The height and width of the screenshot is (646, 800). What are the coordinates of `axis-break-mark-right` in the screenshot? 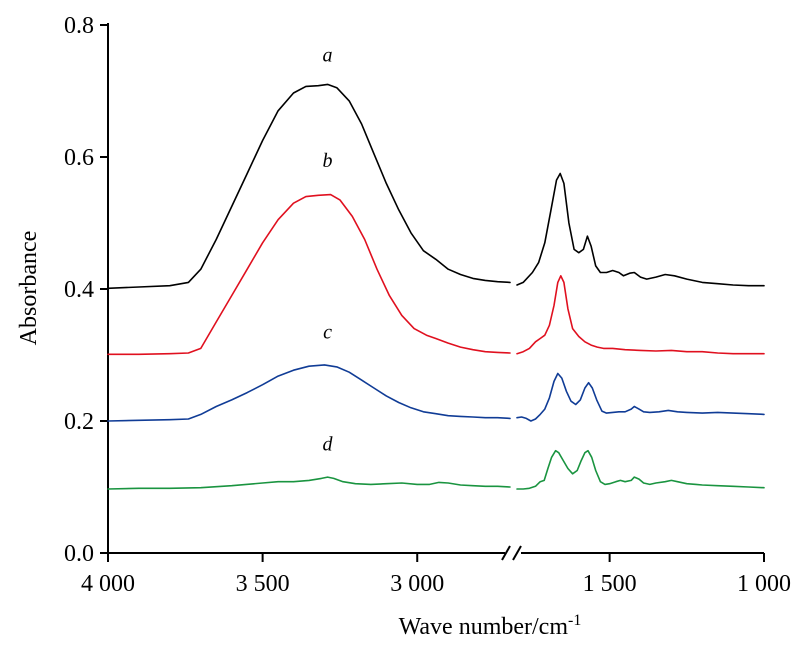 It's located at (517, 553).